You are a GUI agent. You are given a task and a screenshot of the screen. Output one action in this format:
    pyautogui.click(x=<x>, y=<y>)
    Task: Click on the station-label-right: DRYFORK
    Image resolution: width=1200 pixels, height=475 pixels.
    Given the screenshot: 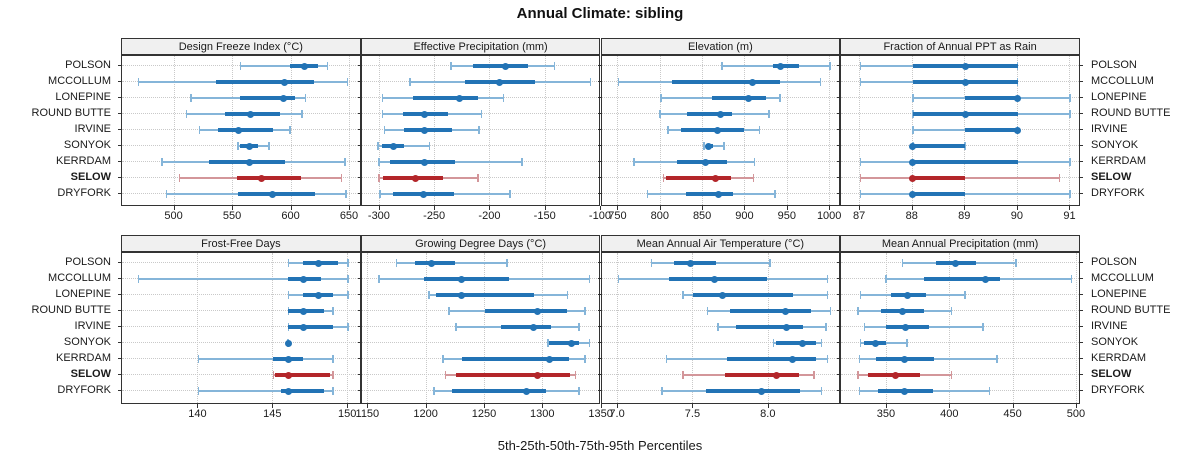 What is the action you would take?
    pyautogui.click(x=1118, y=390)
    